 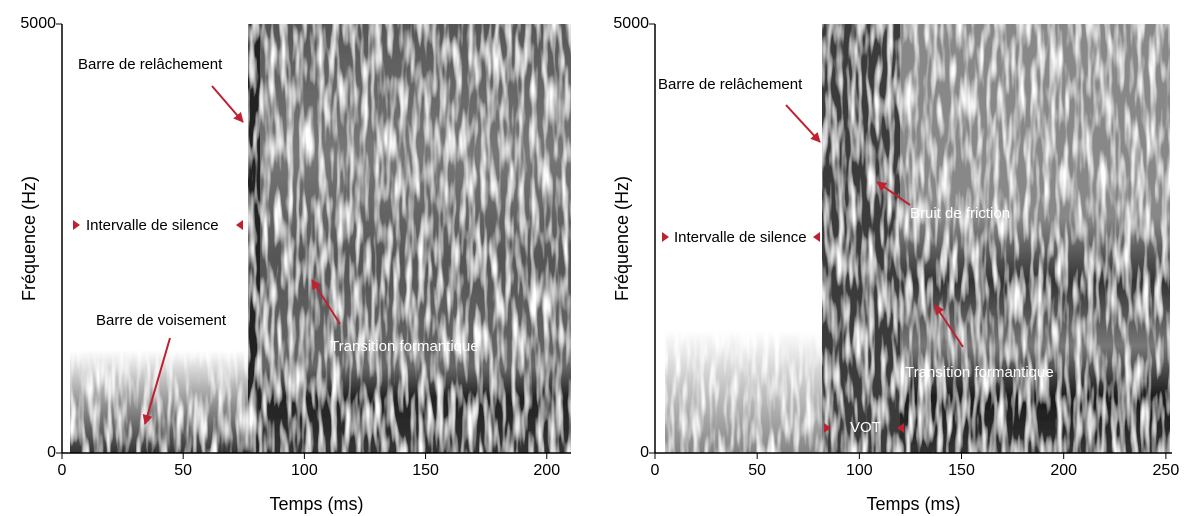 I want to click on x-tick-label: 250, so click(x=1166, y=470).